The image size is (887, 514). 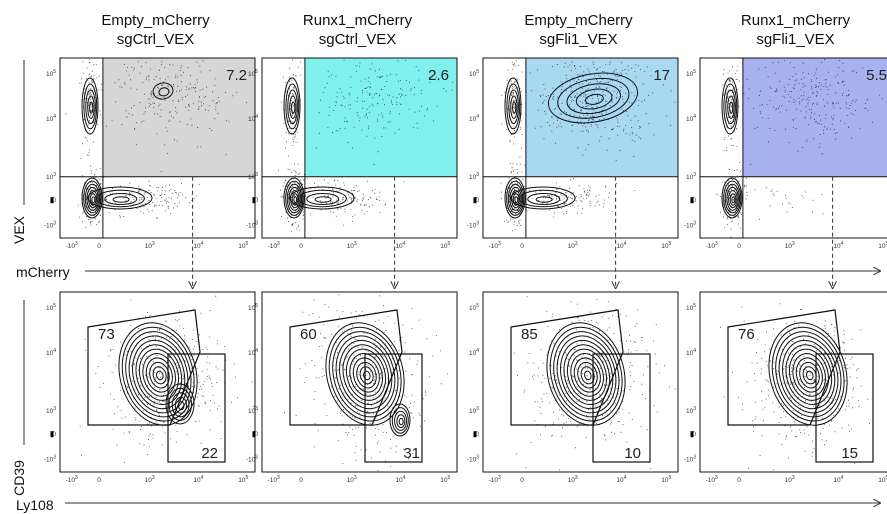 What do you see at coordinates (294, 198) in the screenshot?
I see `double-negative-contours` at bounding box center [294, 198].